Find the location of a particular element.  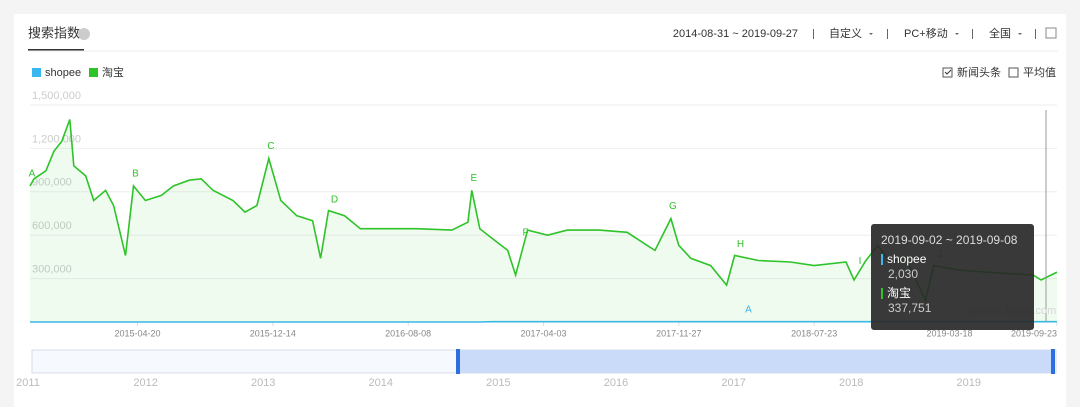

slider-year: 2012 is located at coordinates (145, 383).